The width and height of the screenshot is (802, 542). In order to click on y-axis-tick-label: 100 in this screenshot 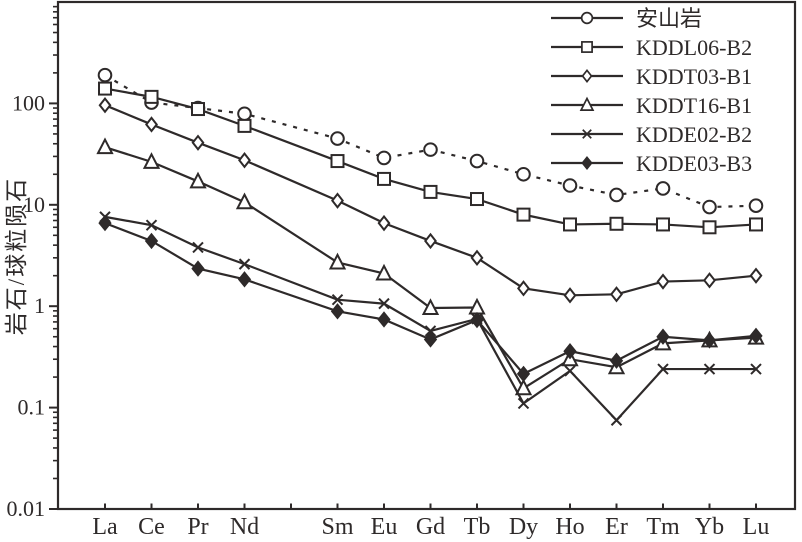, I will do `click(28, 102)`.